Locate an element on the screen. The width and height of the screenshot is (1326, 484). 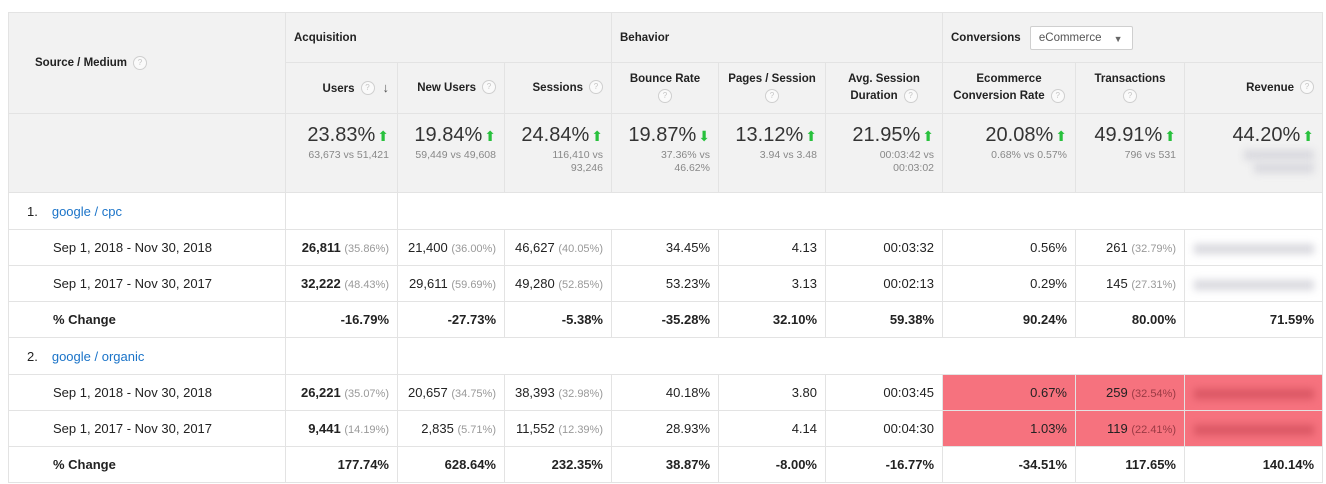
total-bounce-rate: 19.87% ⬇ 37.36% vs 46.62% is located at coordinates (665, 153).